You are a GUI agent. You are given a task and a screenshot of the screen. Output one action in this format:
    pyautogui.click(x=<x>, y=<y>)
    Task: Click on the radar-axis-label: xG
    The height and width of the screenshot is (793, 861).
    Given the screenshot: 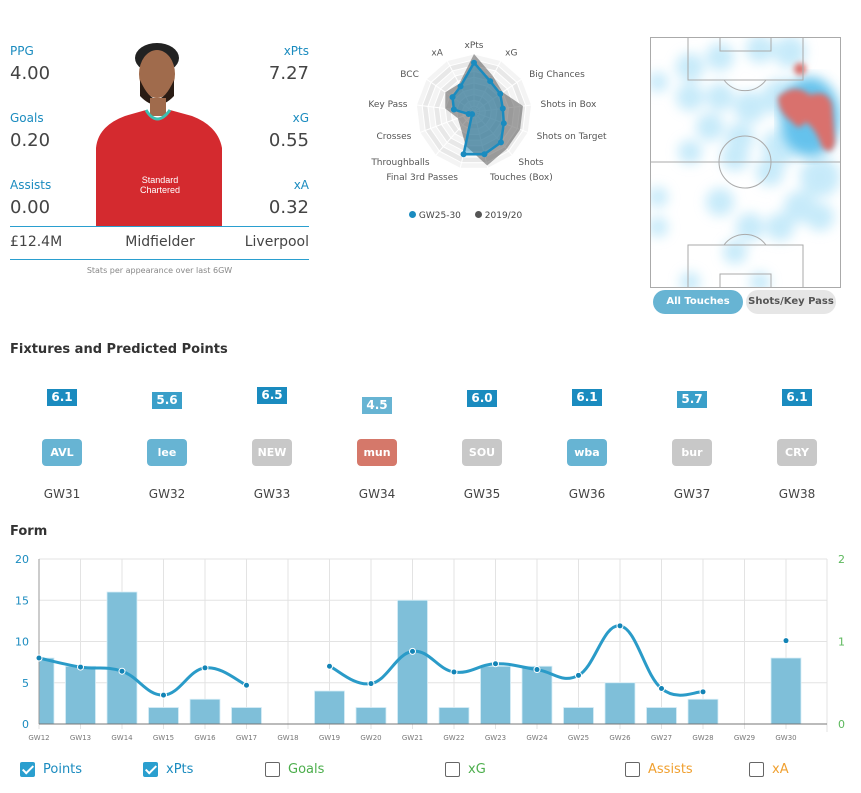 What is the action you would take?
    pyautogui.click(x=511, y=54)
    